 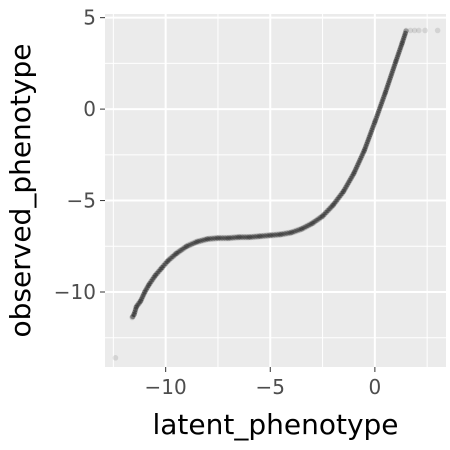 What do you see at coordinates (275, 424) in the screenshot?
I see `x-axis-title: latent_phenotype` at bounding box center [275, 424].